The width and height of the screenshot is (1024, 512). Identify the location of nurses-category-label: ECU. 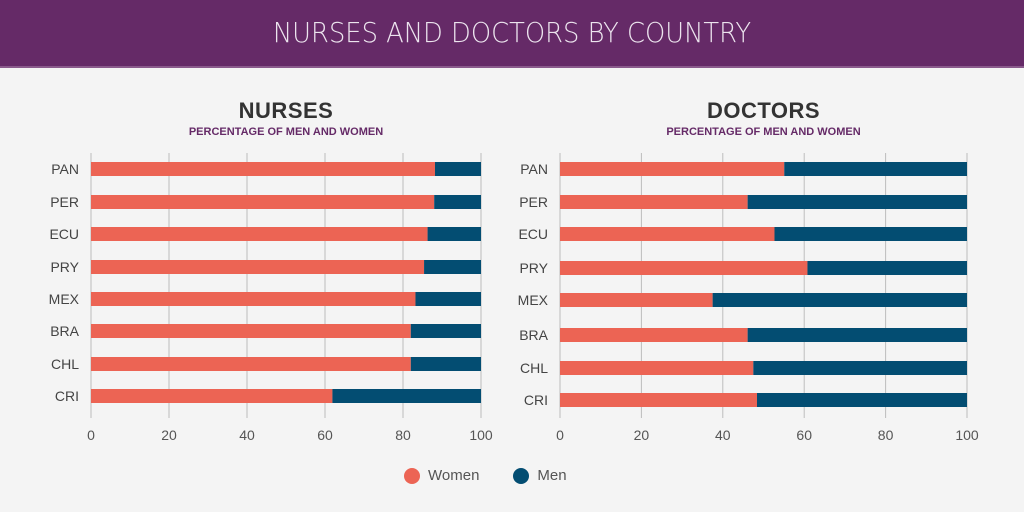
(64, 234).